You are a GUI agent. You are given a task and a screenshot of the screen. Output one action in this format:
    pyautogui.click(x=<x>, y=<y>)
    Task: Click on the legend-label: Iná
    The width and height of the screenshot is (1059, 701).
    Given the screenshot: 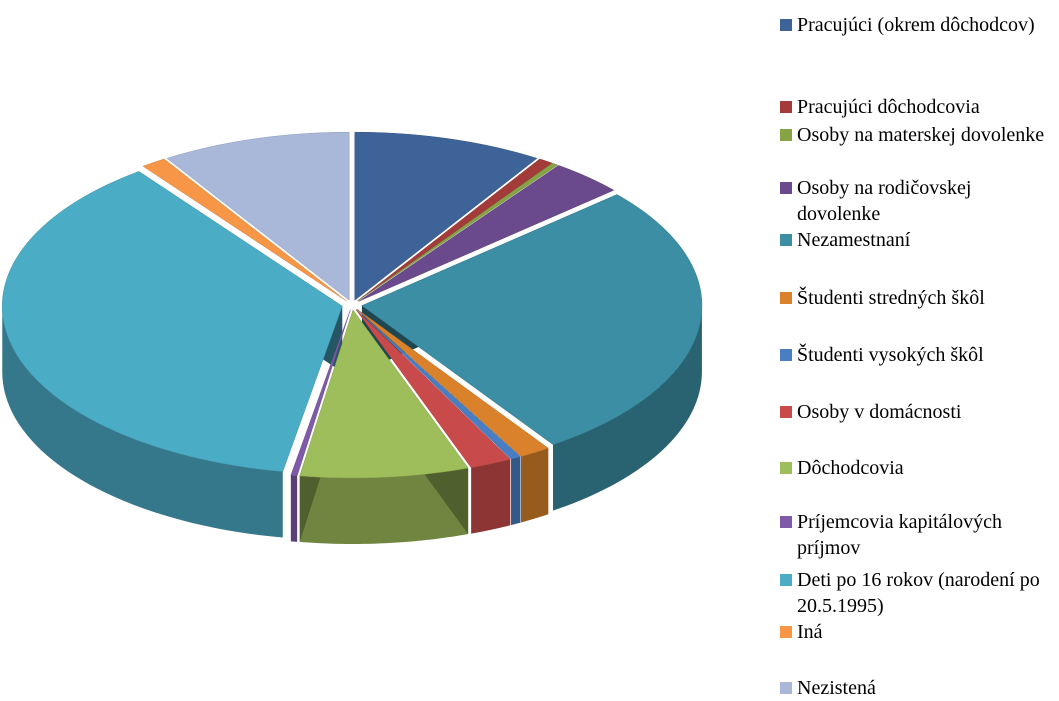 What is the action you would take?
    pyautogui.click(x=810, y=632)
    